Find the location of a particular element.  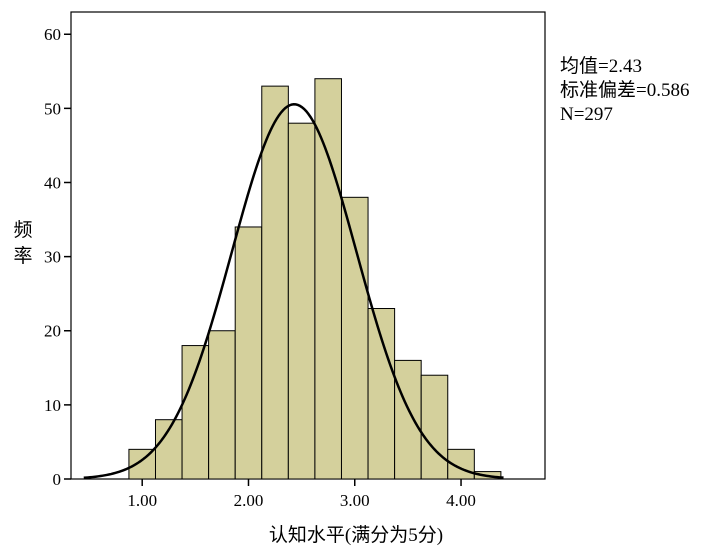

sd-label: 标准偏差=0.586 is located at coordinates (625, 90).